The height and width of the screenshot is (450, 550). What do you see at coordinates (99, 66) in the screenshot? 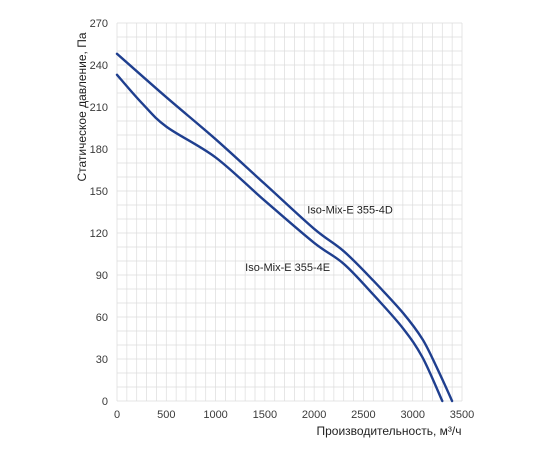
I see `y-tick-label: 240` at bounding box center [99, 66].